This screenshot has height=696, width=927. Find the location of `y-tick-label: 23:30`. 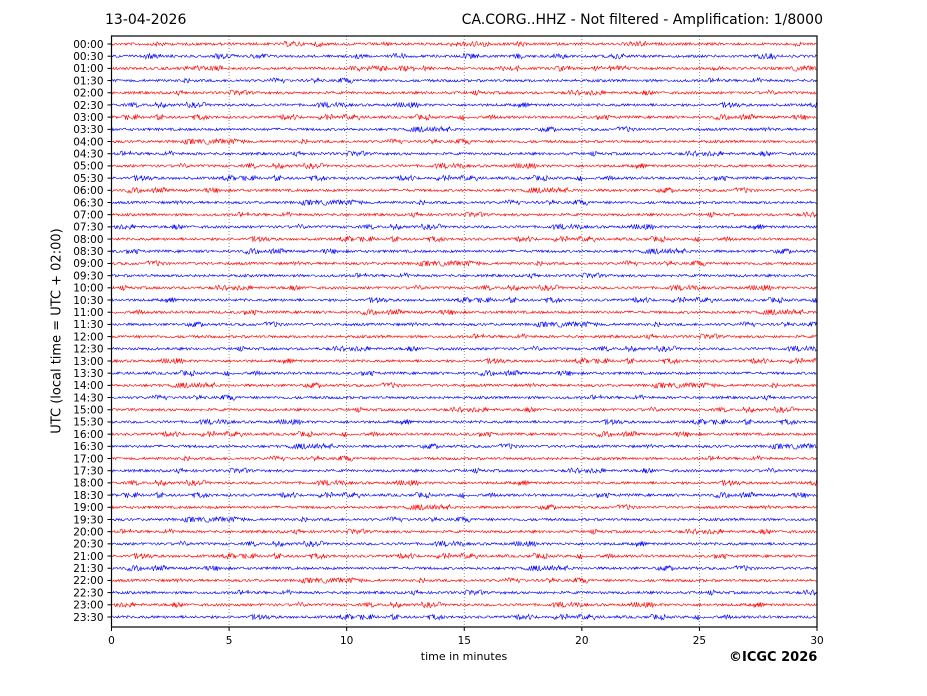

y-tick-label: 23:30 is located at coordinates (88, 618).